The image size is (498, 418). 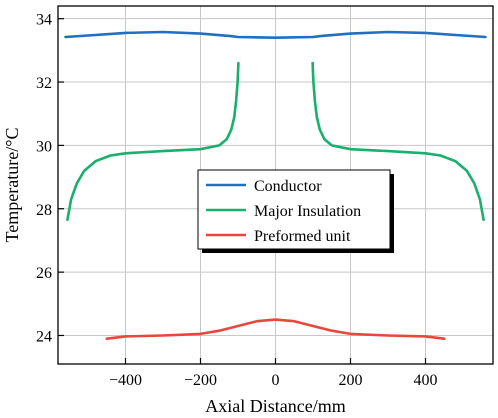 I want to click on y-tick-label: 24, so click(x=44, y=336).